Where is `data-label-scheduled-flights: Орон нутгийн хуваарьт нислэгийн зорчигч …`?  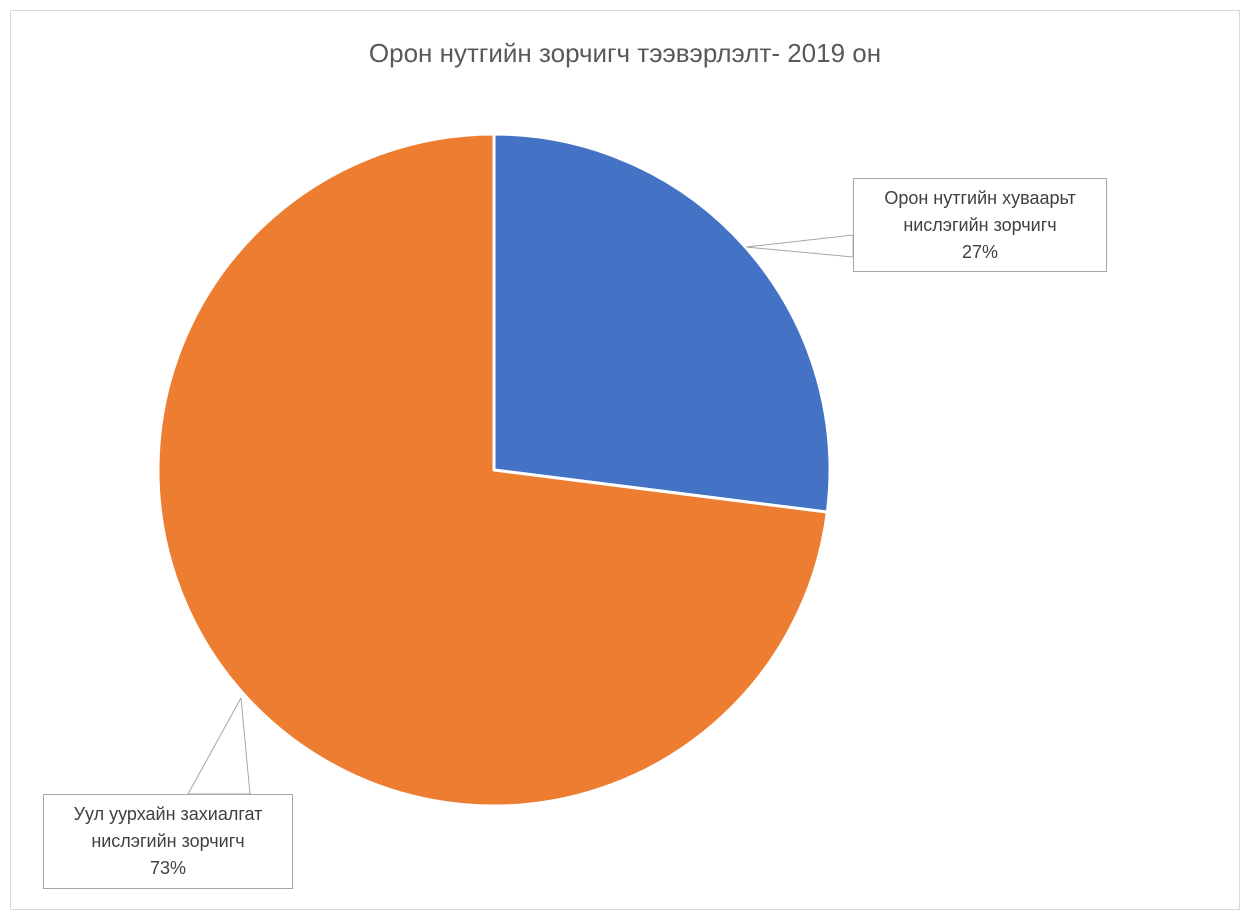
data-label-scheduled-flights: Орон нутгийн хуваарьт нислэгийн зорчигч … is located at coordinates (980, 225).